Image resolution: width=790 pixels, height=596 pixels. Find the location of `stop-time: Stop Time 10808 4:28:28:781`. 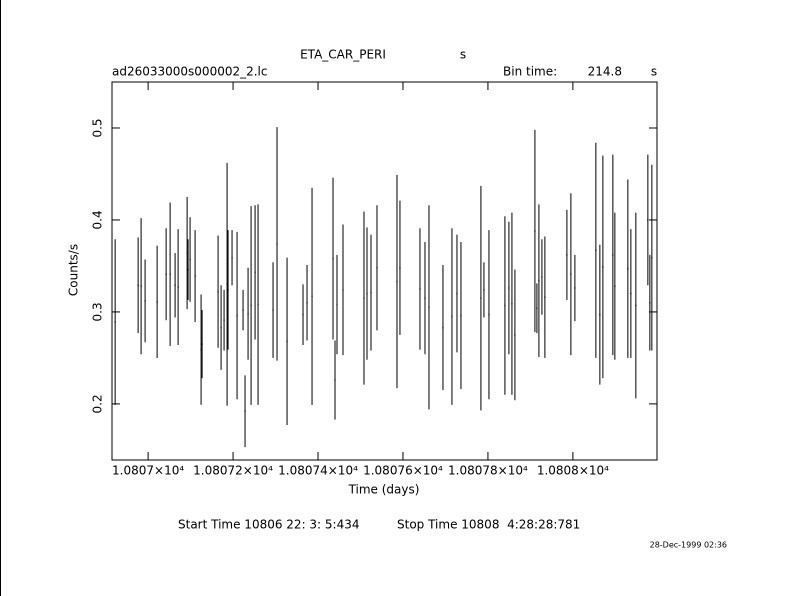

stop-time: Stop Time 10808 4:28:28:781 is located at coordinates (488, 525).